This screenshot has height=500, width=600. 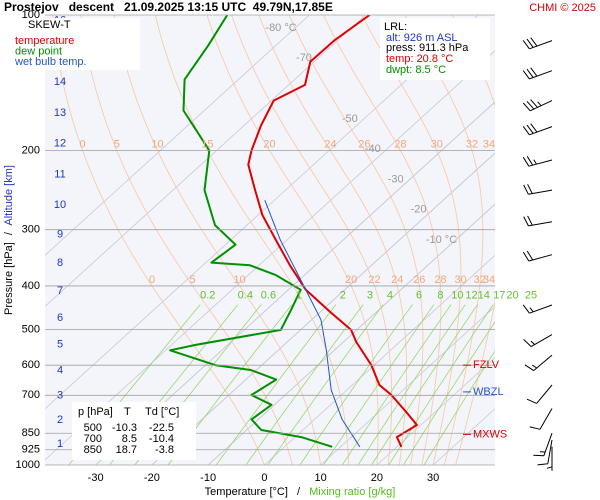 I want to click on mixing-ratio-label: 25, so click(x=531, y=295).